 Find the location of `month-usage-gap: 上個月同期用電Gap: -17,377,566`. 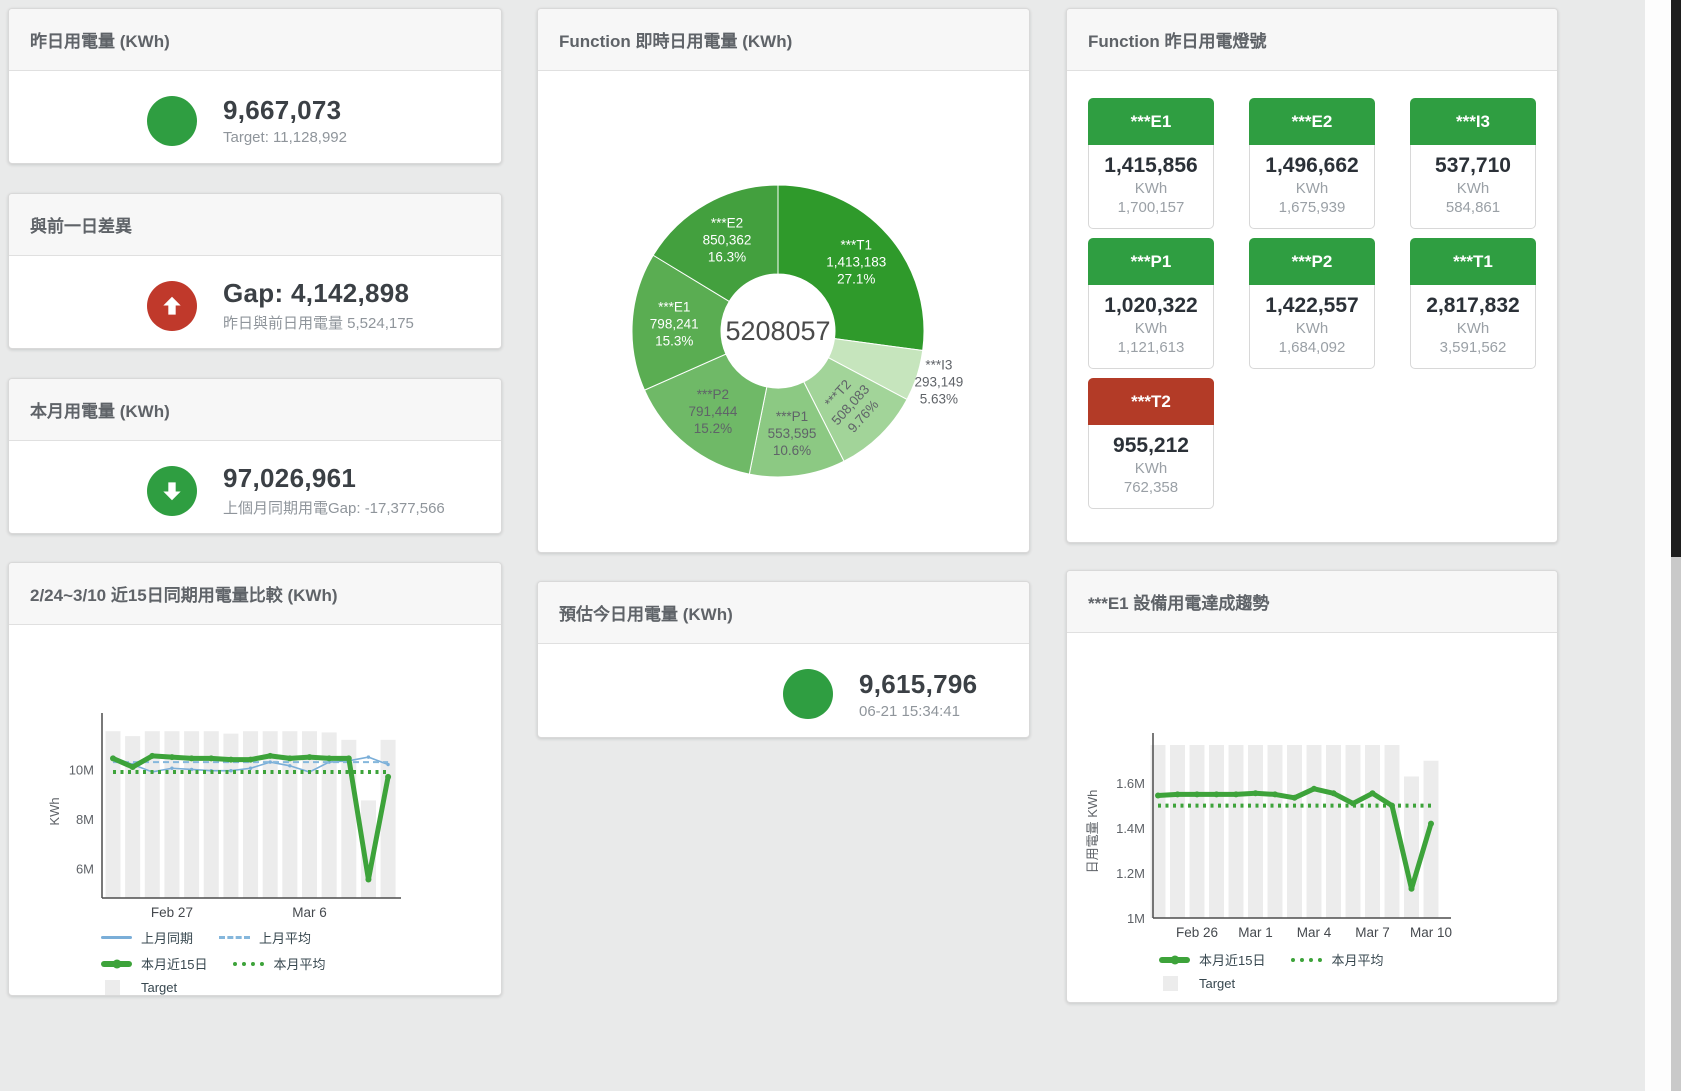

month-usage-gap: 上個月同期用電Gap: -17,377,566 is located at coordinates (334, 508).